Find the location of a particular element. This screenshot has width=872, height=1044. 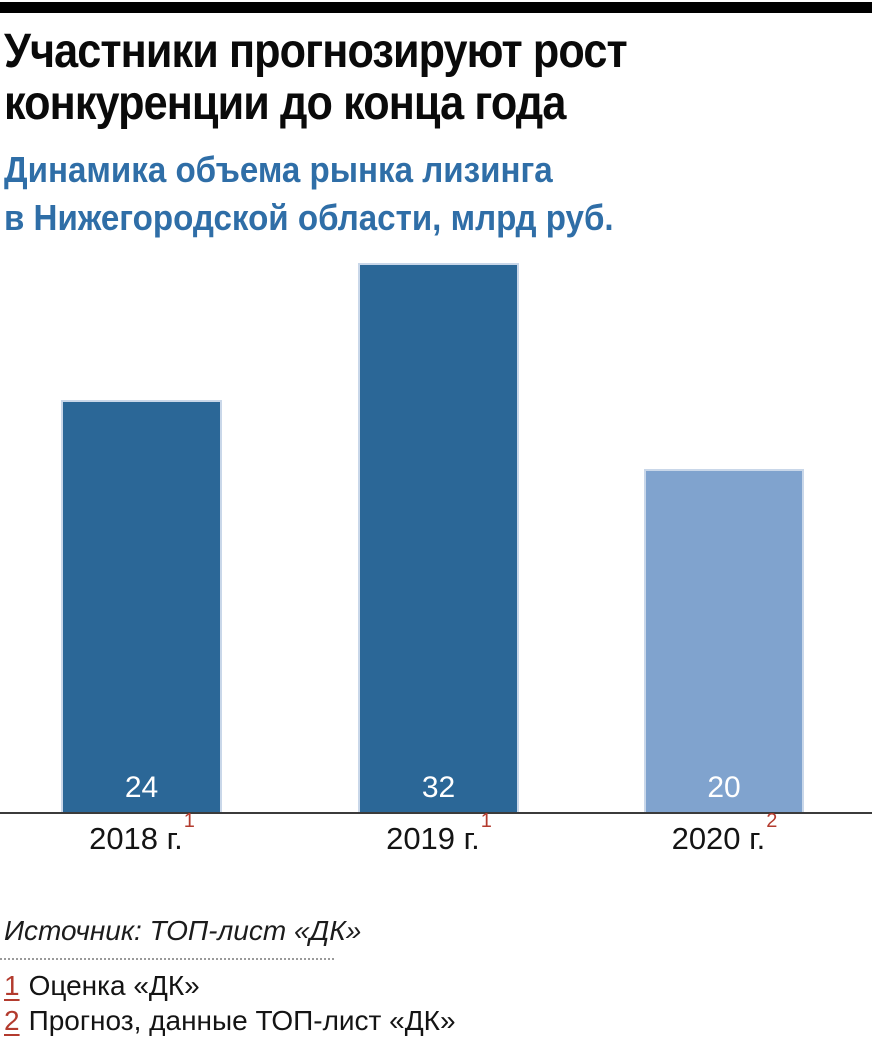

footnote-1-marker: 1 is located at coordinates (12, 985).